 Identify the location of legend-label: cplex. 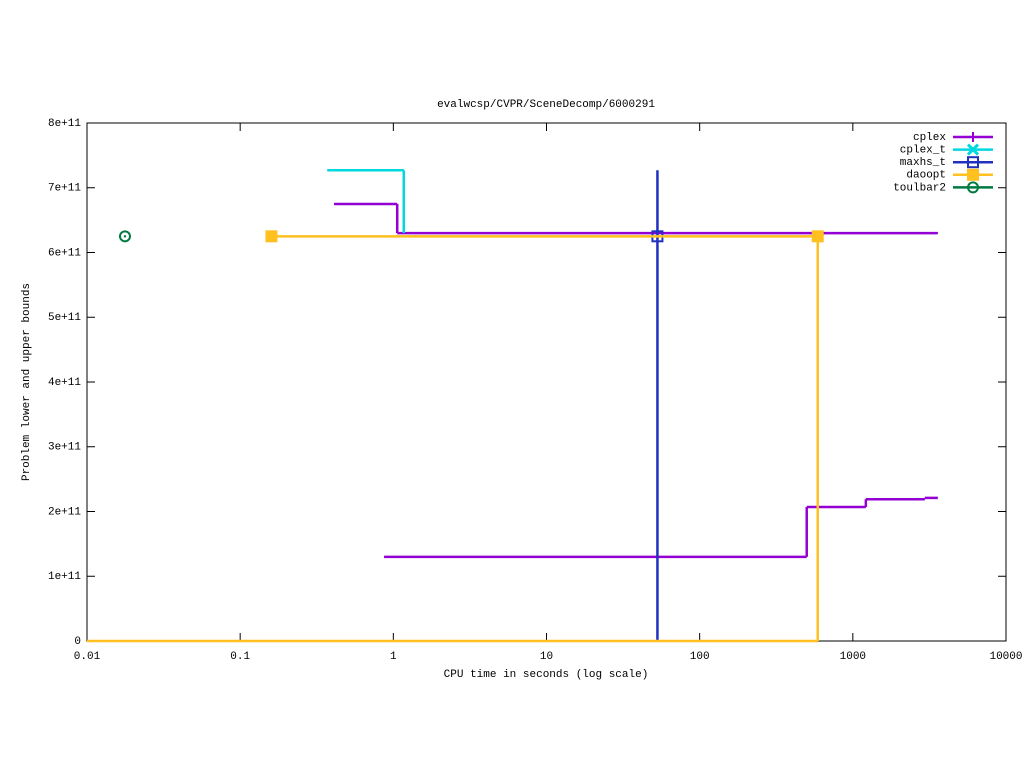
(929, 138).